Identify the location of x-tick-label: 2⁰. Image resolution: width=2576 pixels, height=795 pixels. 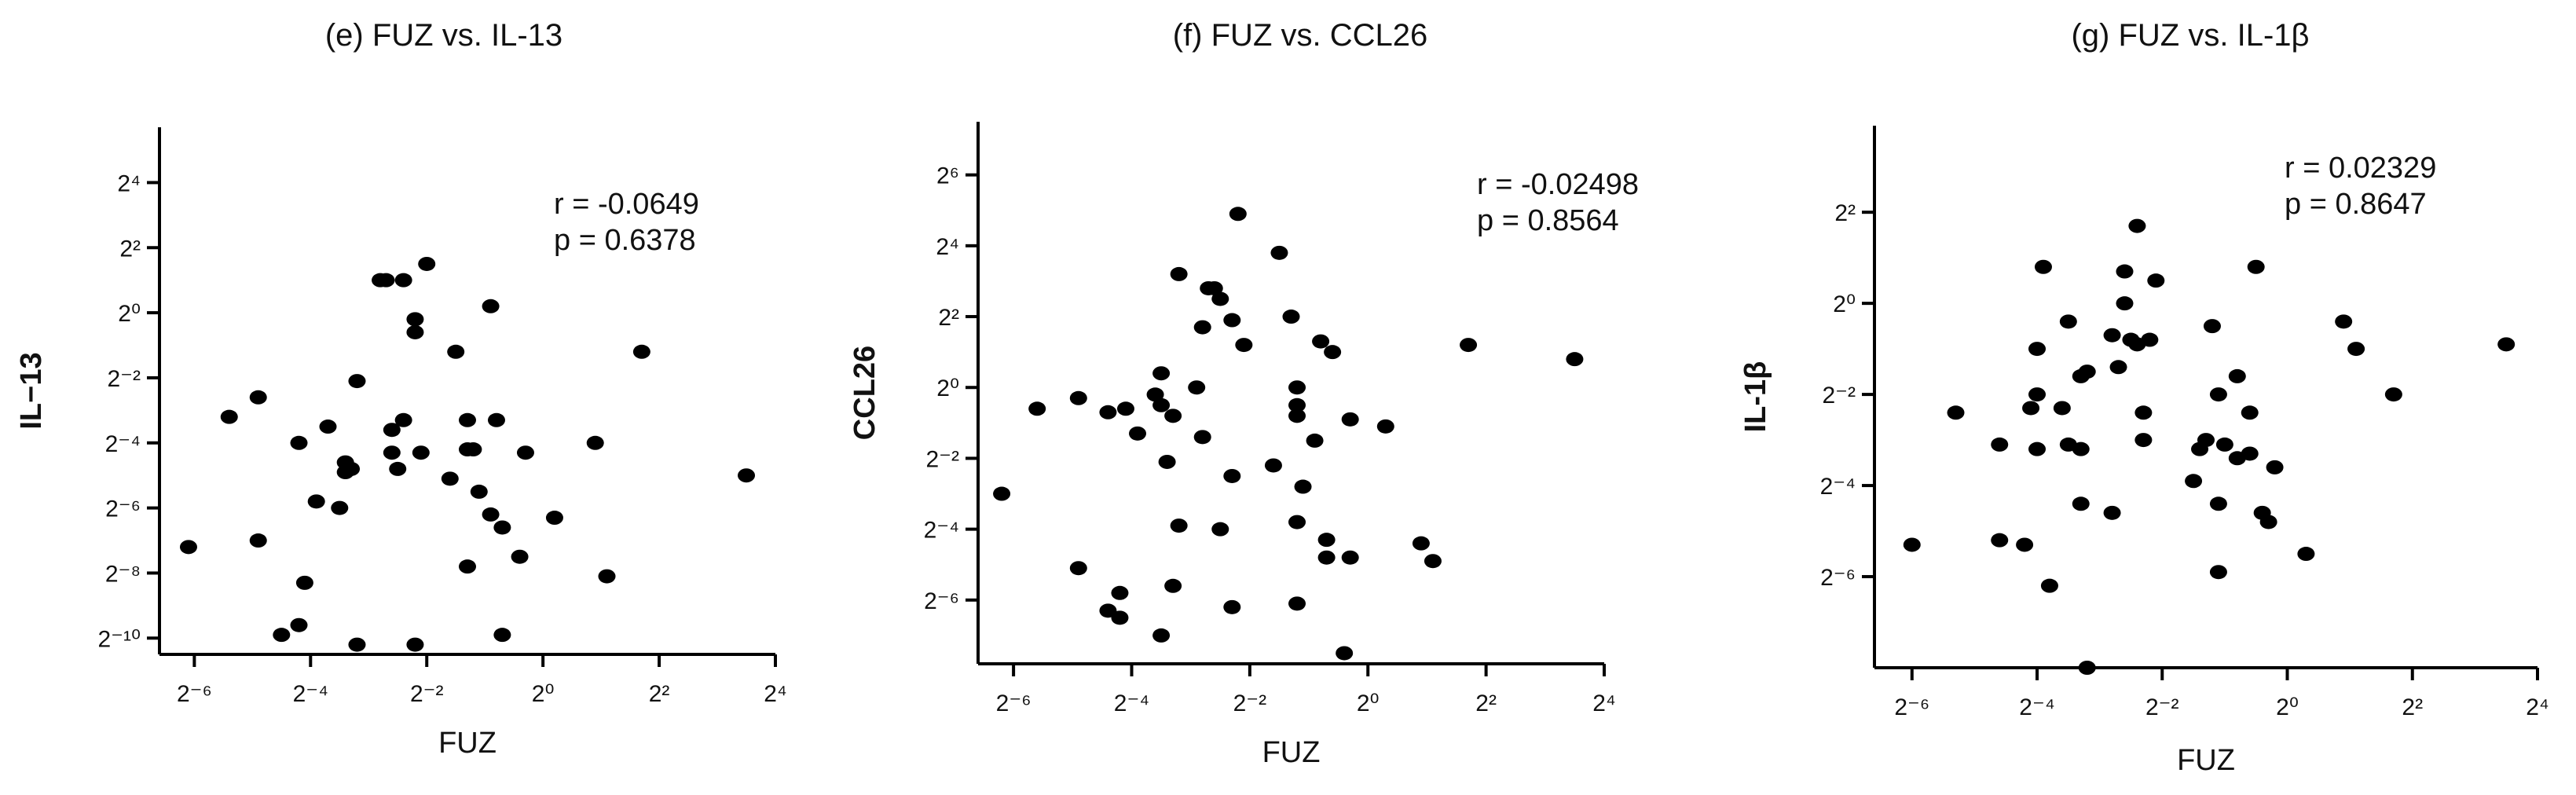
(1368, 703).